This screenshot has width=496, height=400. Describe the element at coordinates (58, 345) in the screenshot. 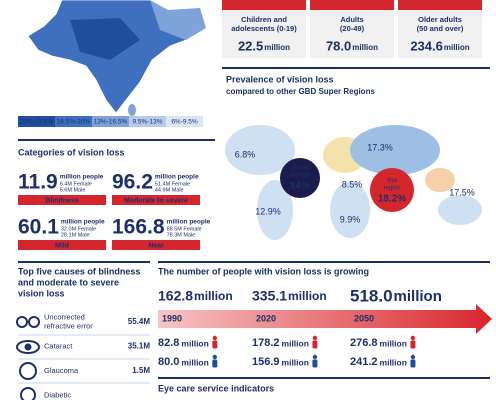

I see `cause-label: Cataract` at that location.